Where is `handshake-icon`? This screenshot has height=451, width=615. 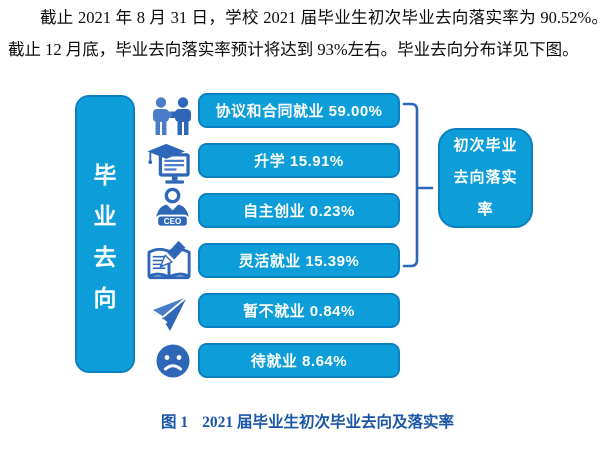
handshake-icon is located at coordinates (172, 116).